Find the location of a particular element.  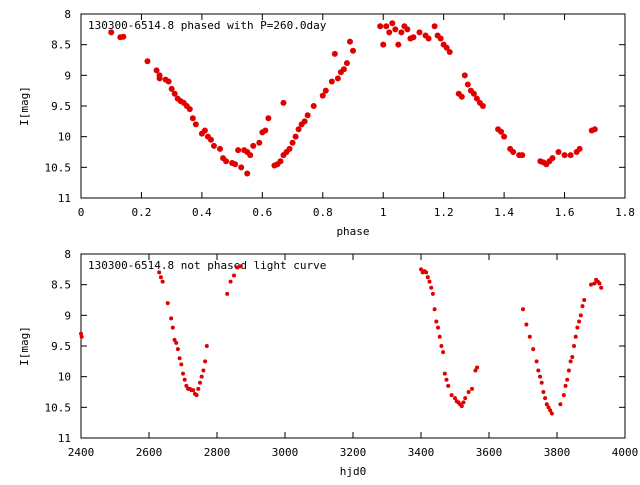

x-tick-label: 3400 is located at coordinates (421, 452).